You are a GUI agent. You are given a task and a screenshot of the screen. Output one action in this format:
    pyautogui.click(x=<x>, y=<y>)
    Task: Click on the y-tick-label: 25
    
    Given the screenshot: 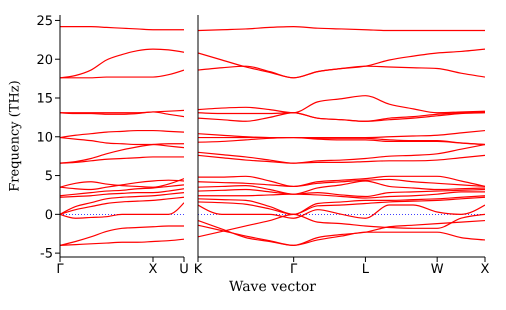 What is the action you would take?
    pyautogui.click(x=44, y=22)
    